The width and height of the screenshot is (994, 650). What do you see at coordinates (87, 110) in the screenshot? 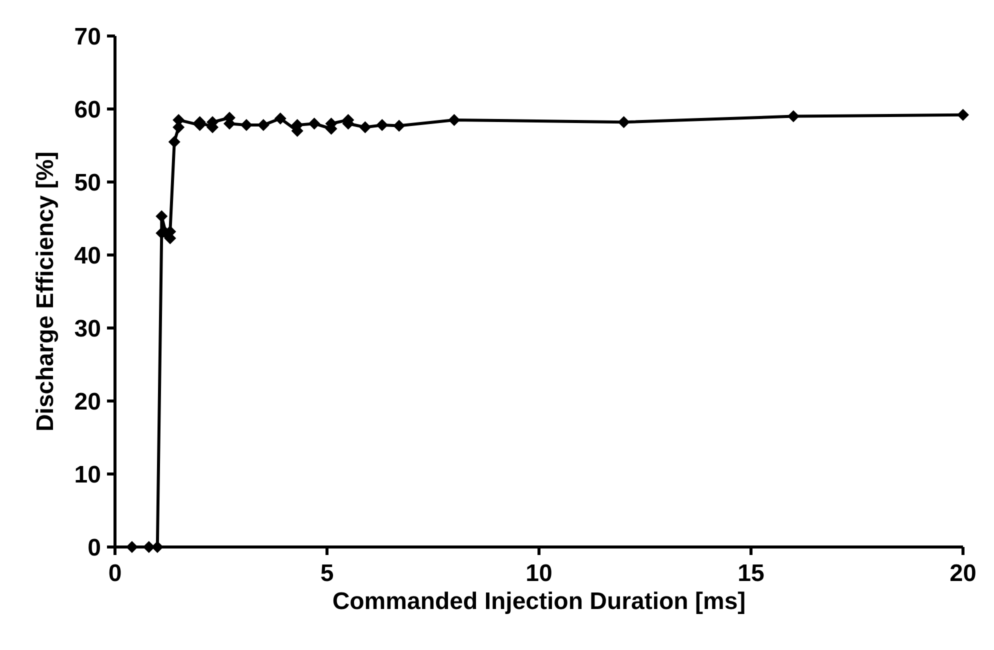
I see `y-tick-label: 60` at bounding box center [87, 110].